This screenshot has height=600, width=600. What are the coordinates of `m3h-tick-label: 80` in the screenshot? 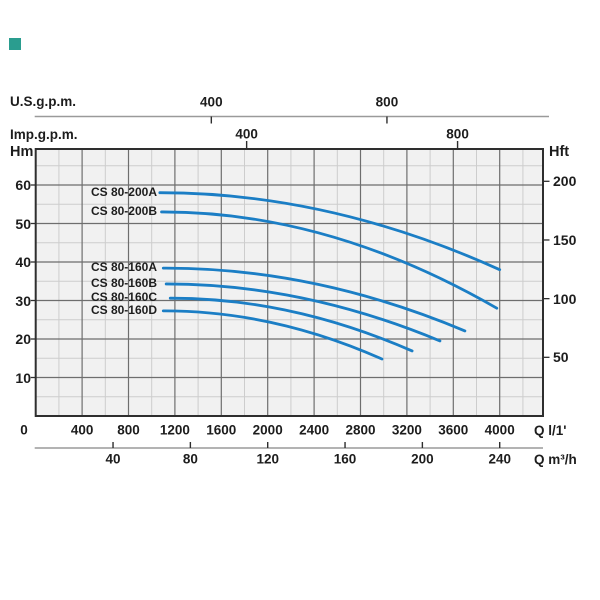 It's located at (190, 459).